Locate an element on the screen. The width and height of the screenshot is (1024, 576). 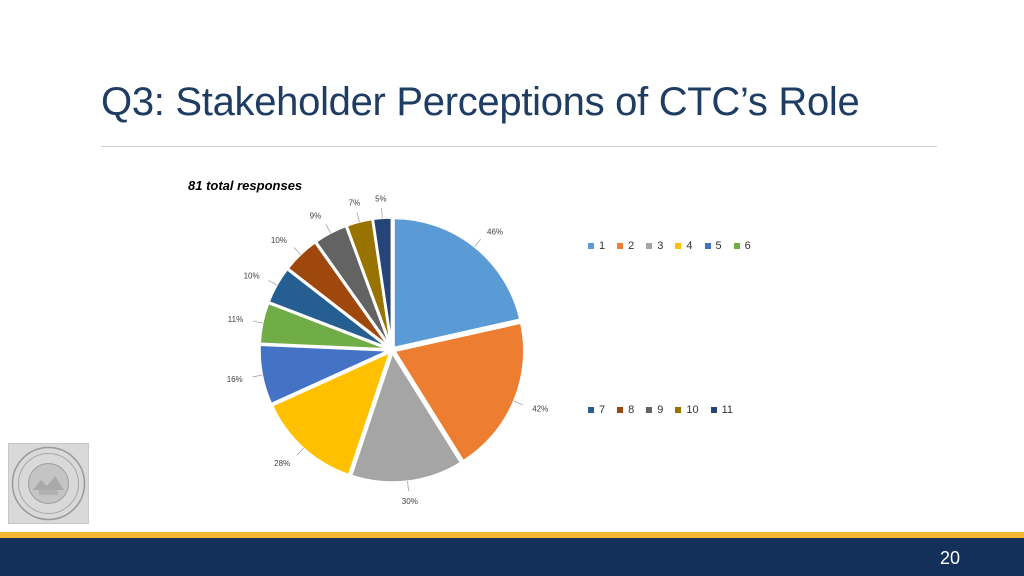
data-label-6: 11% is located at coordinates (235, 319).